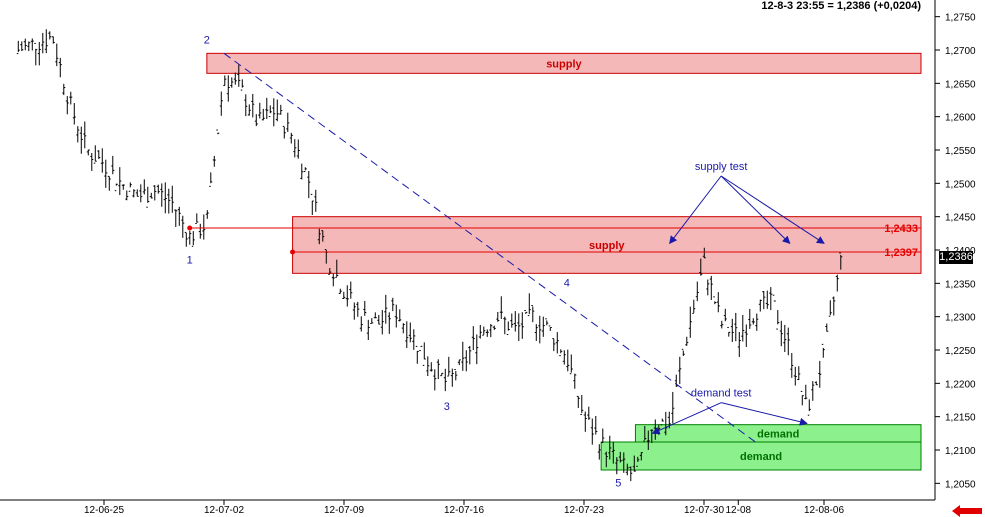 This screenshot has height=517, width=985. Describe the element at coordinates (956, 257) in the screenshot. I see `last-price-tag: 1,2386` at that location.